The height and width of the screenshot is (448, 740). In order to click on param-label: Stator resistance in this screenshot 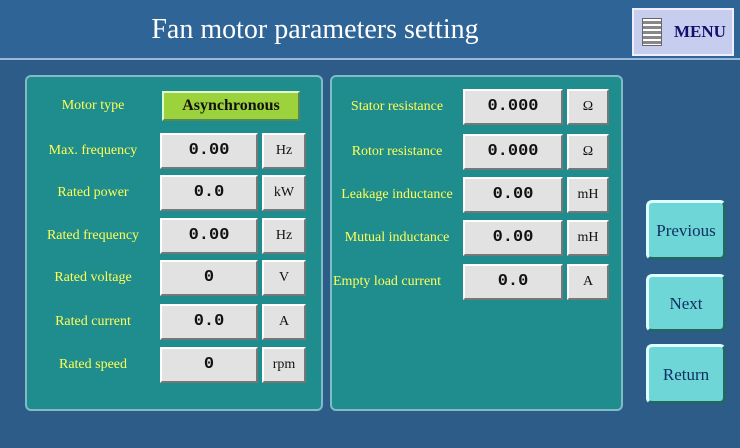, I will do `click(397, 106)`.